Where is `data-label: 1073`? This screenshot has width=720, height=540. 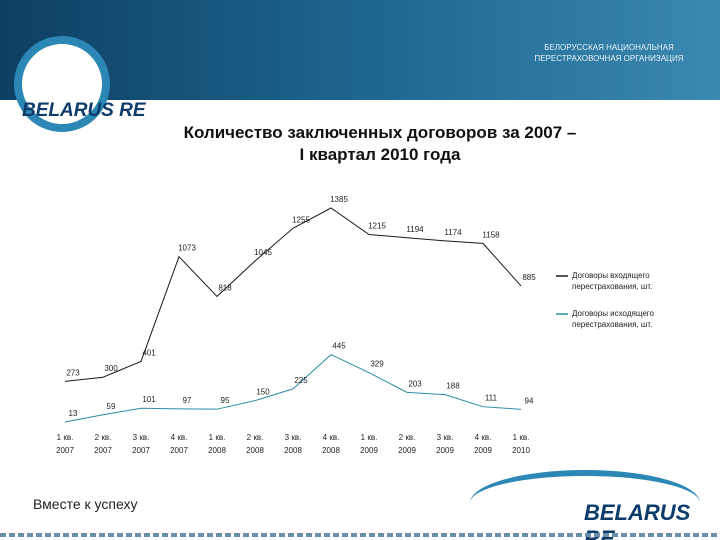
data-label: 1073 is located at coordinates (187, 248).